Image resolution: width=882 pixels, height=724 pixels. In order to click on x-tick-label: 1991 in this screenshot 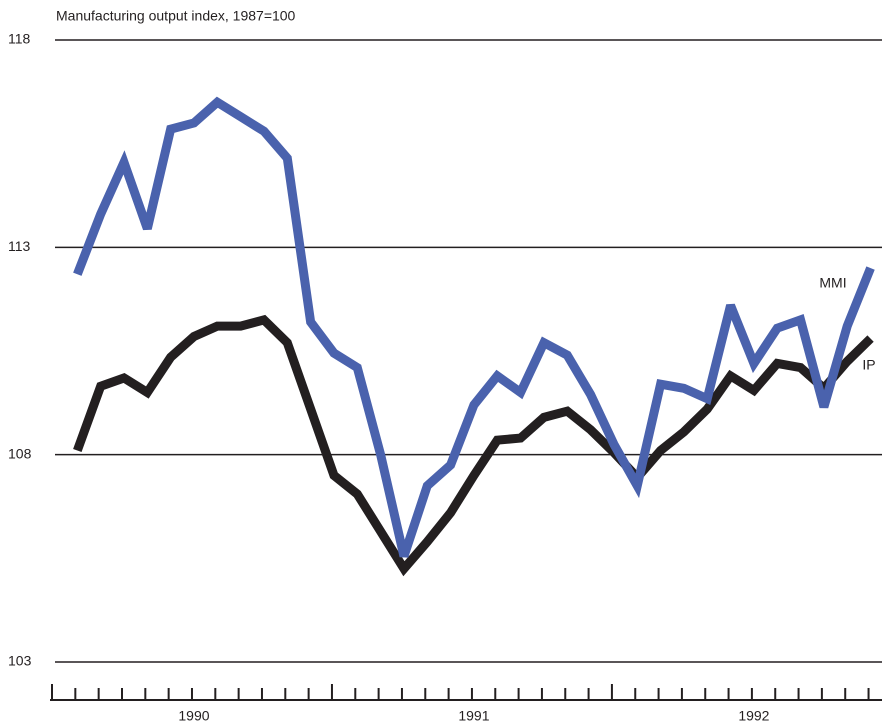, I will do `click(473, 716)`.